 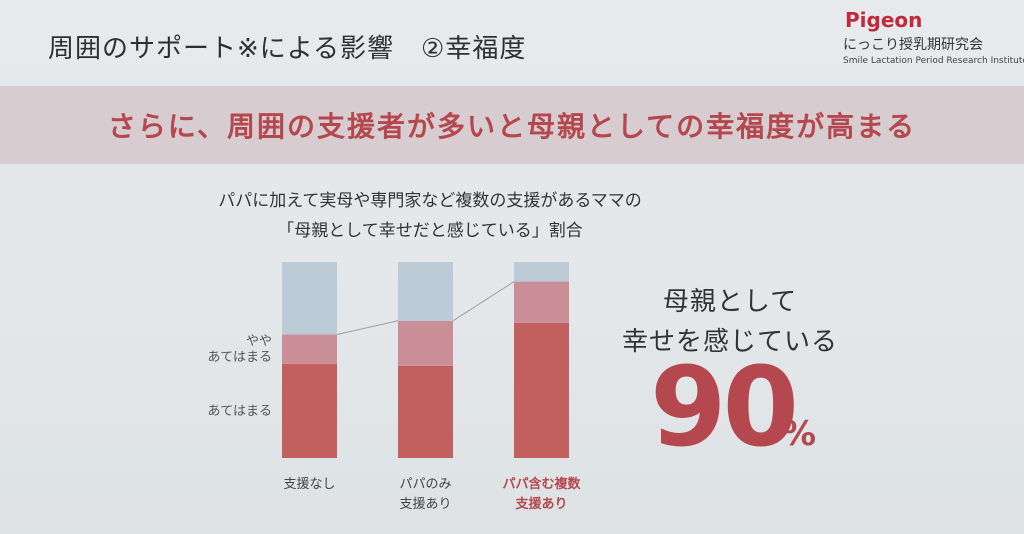 I want to click on page-title: 周囲のサポート※による影響 ②幸福度, so click(x=287, y=49).